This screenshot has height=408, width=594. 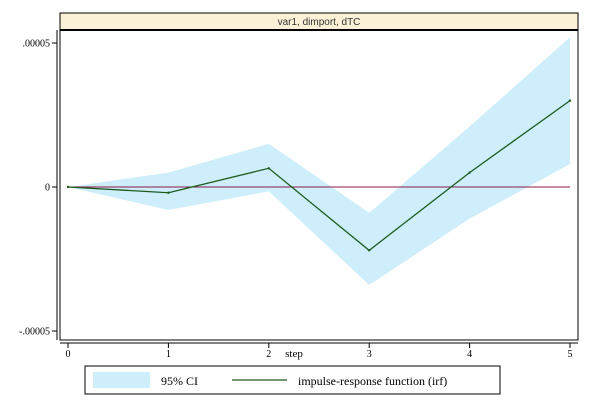 What do you see at coordinates (268, 354) in the screenshot?
I see `x-tick-label: 2` at bounding box center [268, 354].